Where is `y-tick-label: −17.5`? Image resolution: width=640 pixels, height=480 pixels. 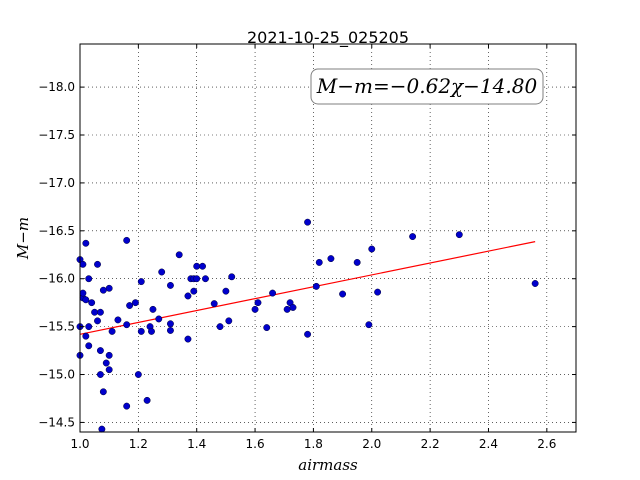
y-tick-label: −17.5 is located at coordinates (56, 135).